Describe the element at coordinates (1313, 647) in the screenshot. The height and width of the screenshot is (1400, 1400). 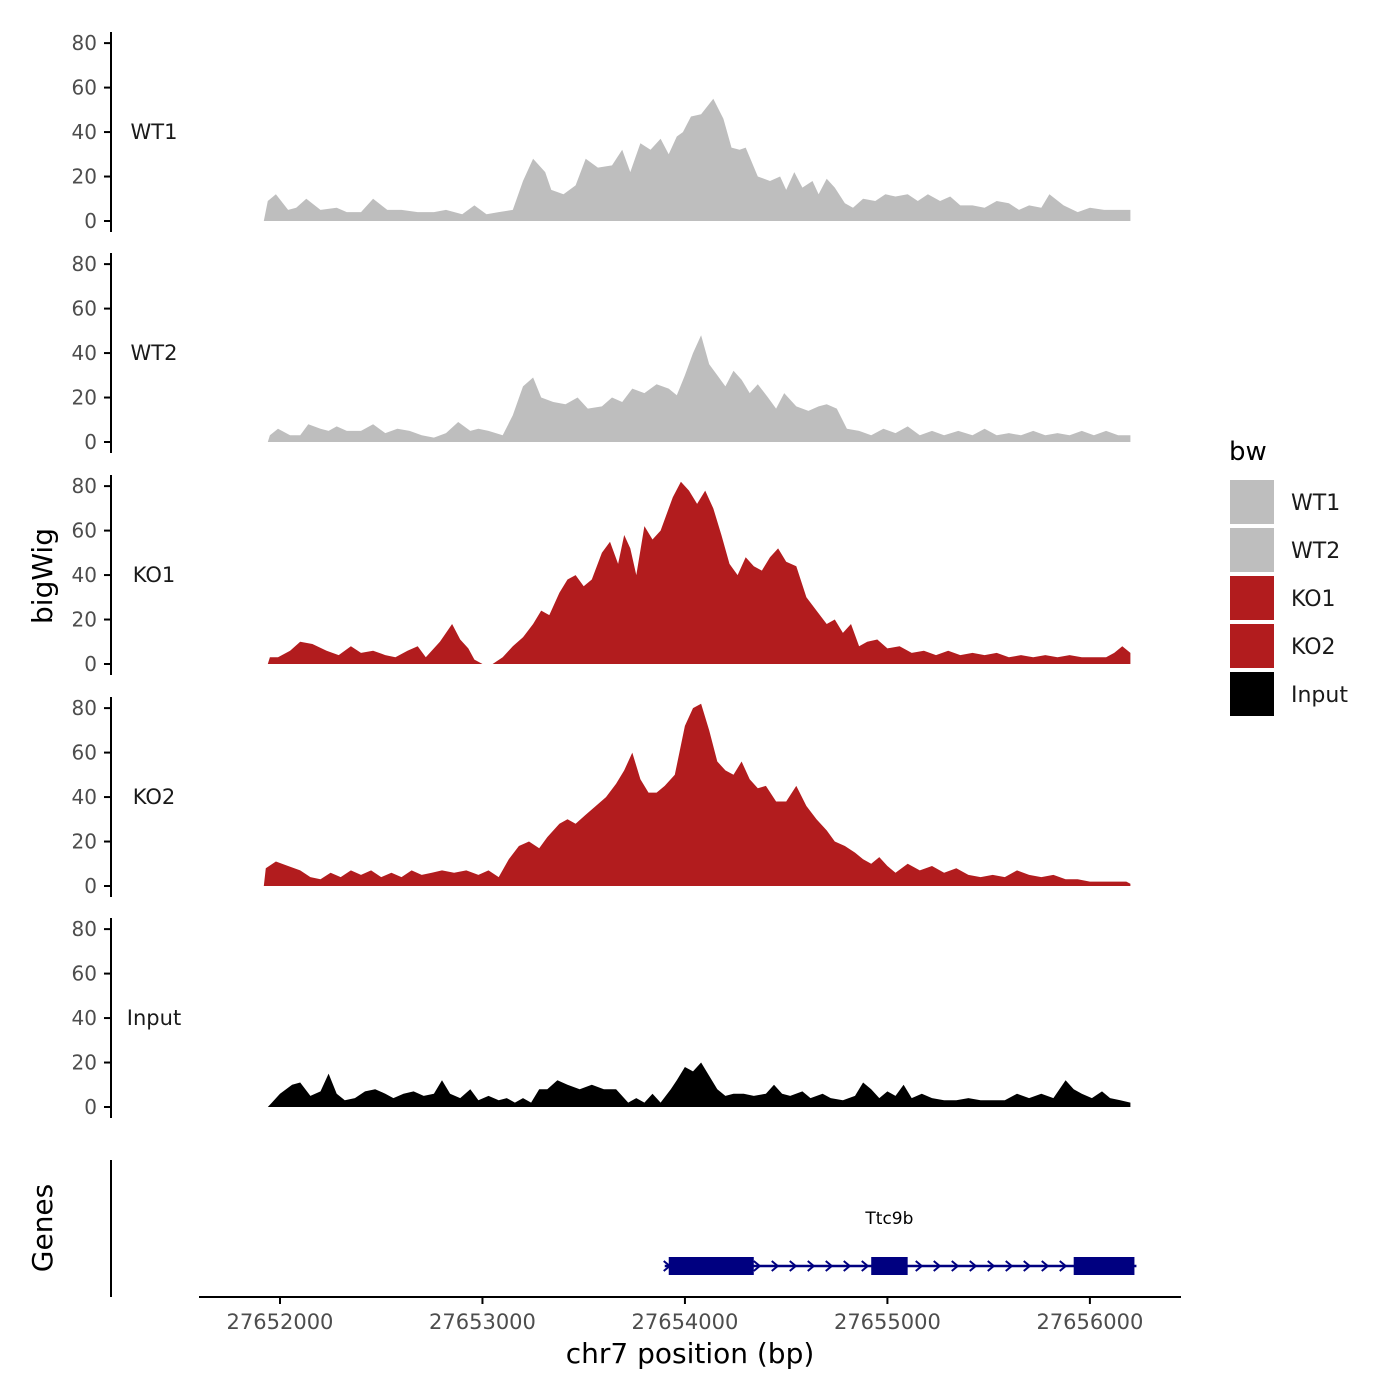
I see `legend-label: KO2` at that location.